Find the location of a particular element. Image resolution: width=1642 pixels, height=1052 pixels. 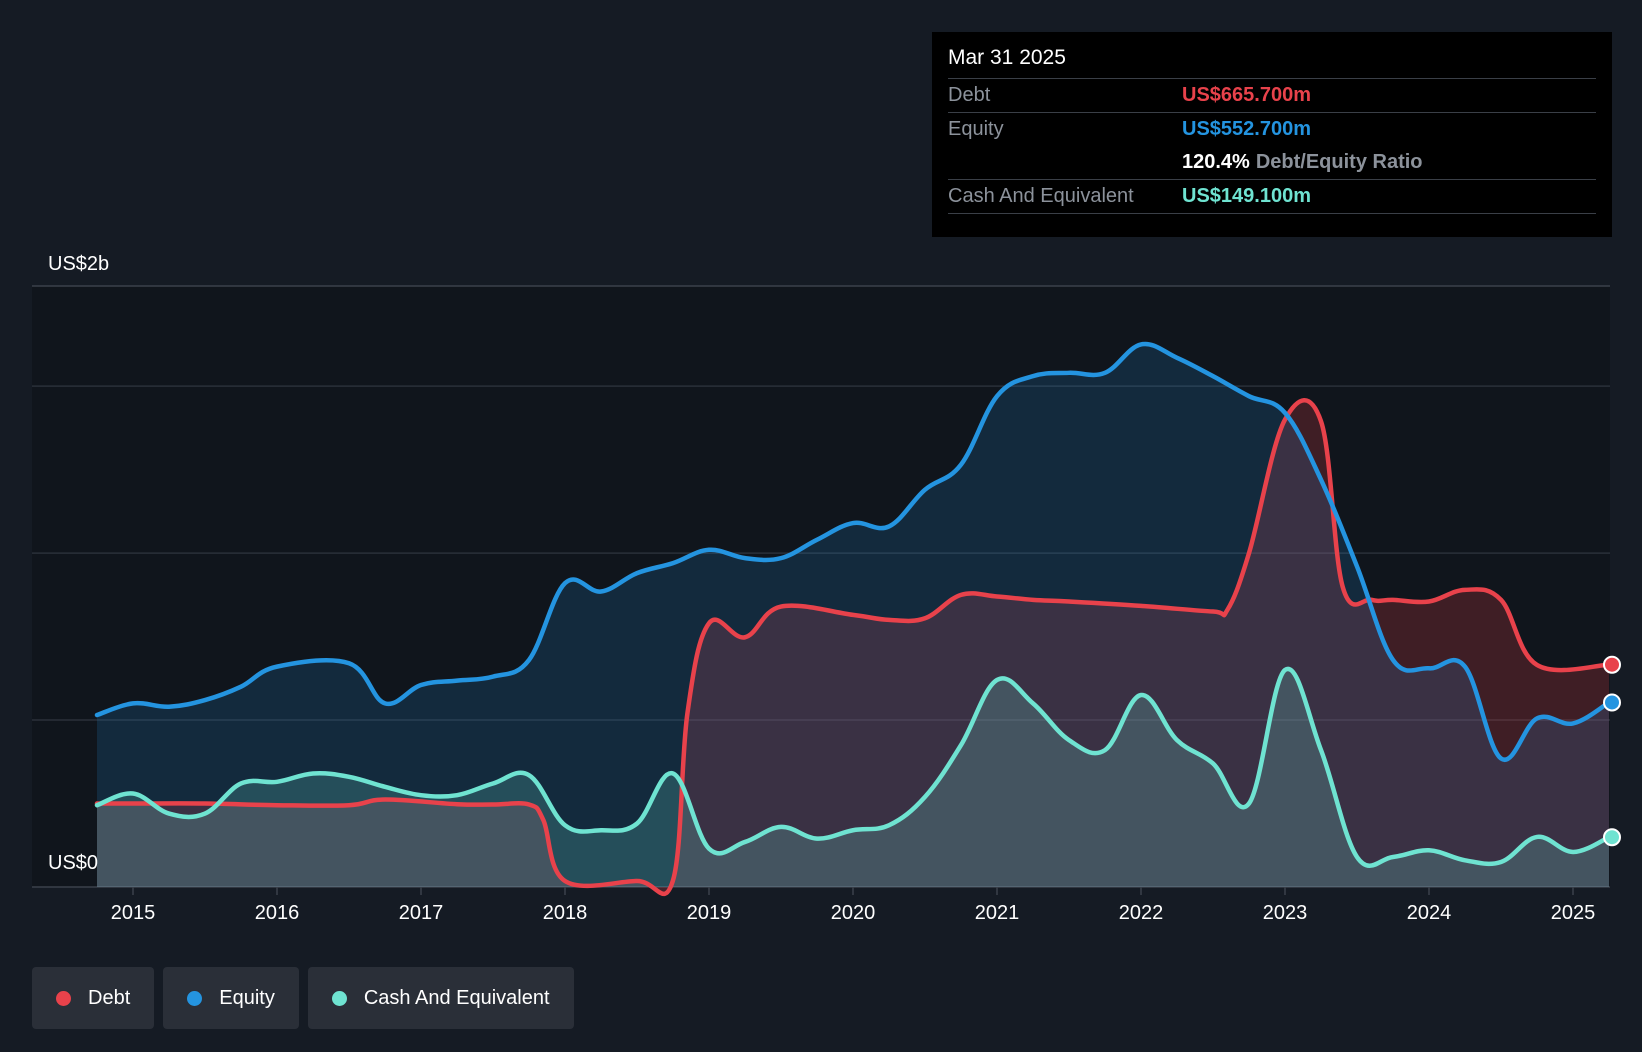

tooltip-cash-label: Cash And Equivalent is located at coordinates (1041, 196).